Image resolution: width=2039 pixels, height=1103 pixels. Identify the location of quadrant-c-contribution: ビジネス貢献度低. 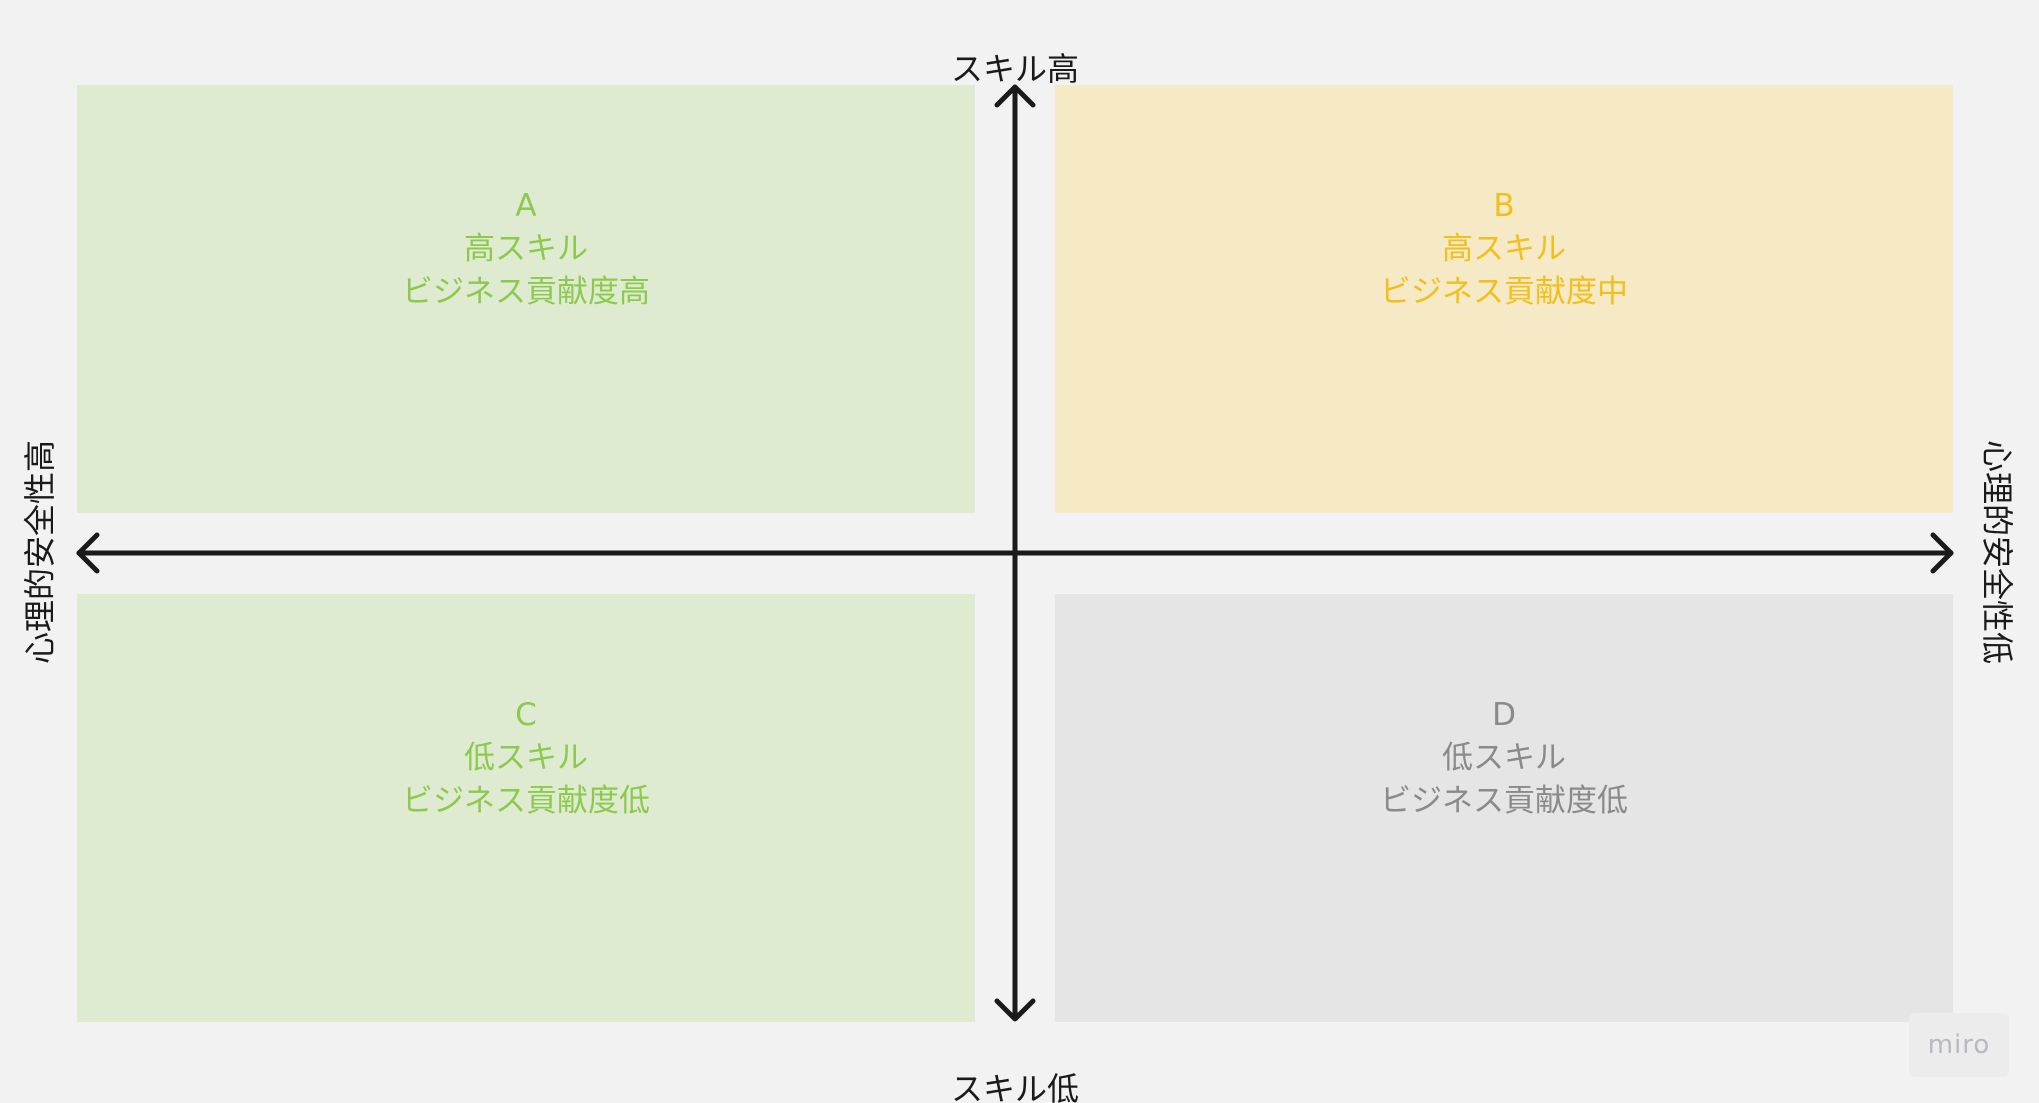
(526, 801).